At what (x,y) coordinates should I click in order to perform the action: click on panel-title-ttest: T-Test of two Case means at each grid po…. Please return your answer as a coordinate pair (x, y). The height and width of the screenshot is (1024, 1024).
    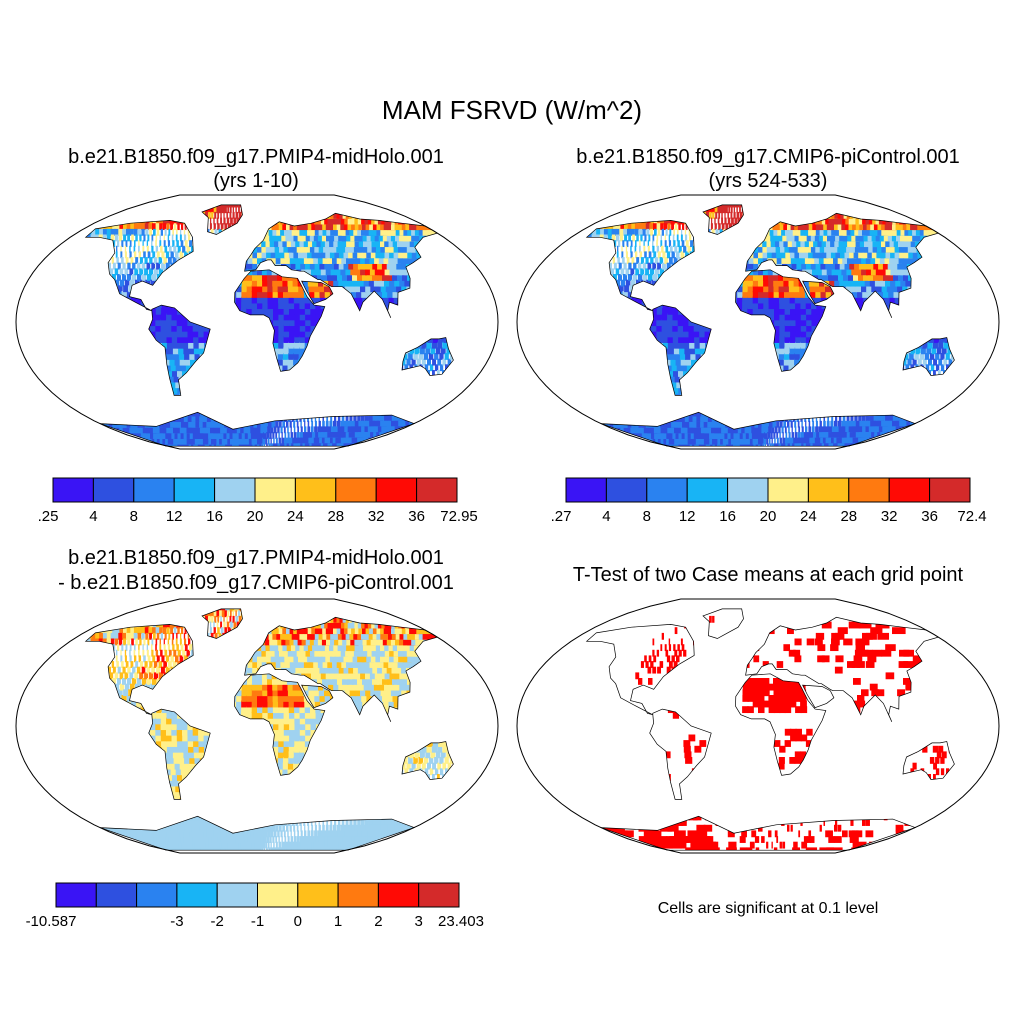
    Looking at the image, I should click on (768, 575).